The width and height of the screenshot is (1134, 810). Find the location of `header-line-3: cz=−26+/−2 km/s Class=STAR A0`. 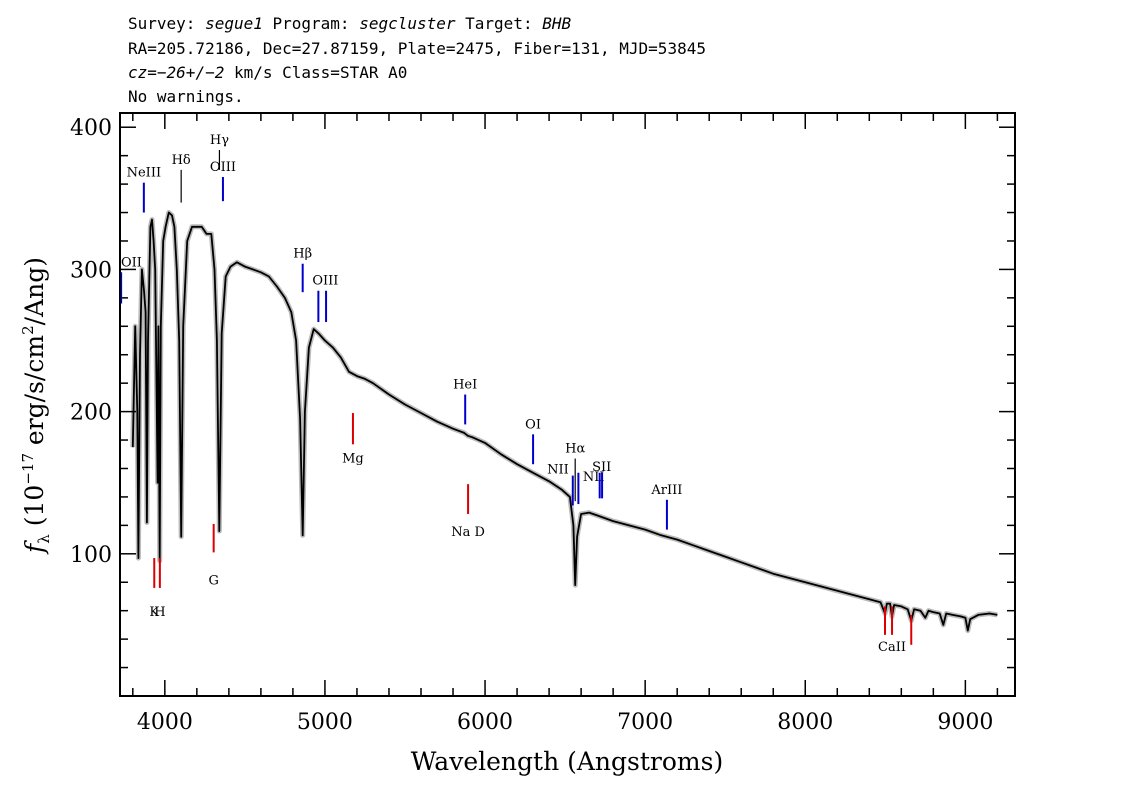

header-line-3: cz=−26+/−2 km/s Class=STAR A0 is located at coordinates (267, 72).